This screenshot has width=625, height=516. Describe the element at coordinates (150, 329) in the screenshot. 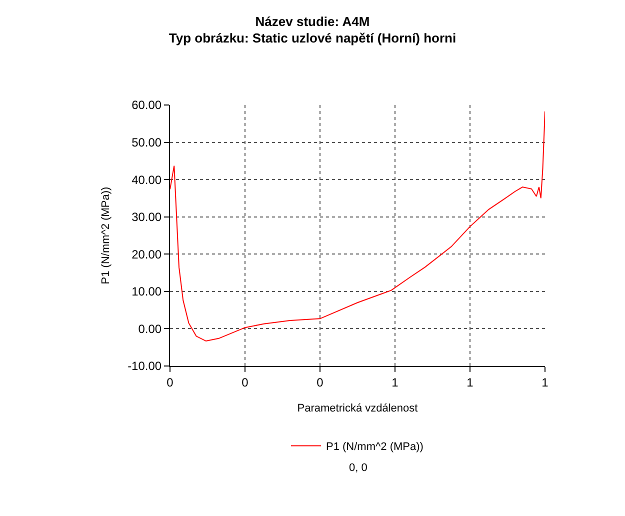

I see `y-tick-label: 0.00` at that location.